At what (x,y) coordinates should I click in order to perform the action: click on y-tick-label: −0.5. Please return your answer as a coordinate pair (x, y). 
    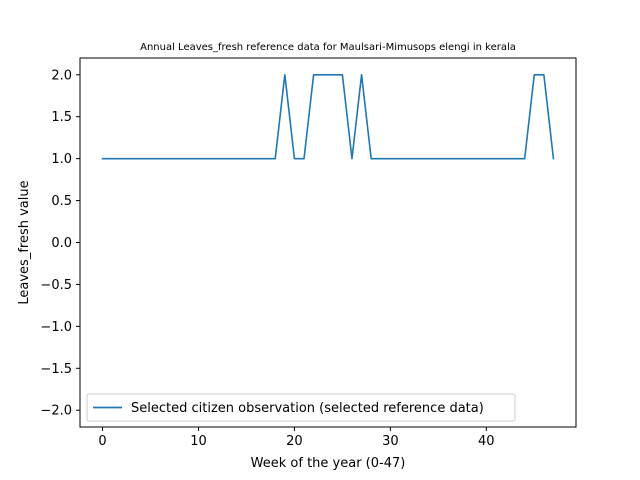
    Looking at the image, I should click on (56, 285).